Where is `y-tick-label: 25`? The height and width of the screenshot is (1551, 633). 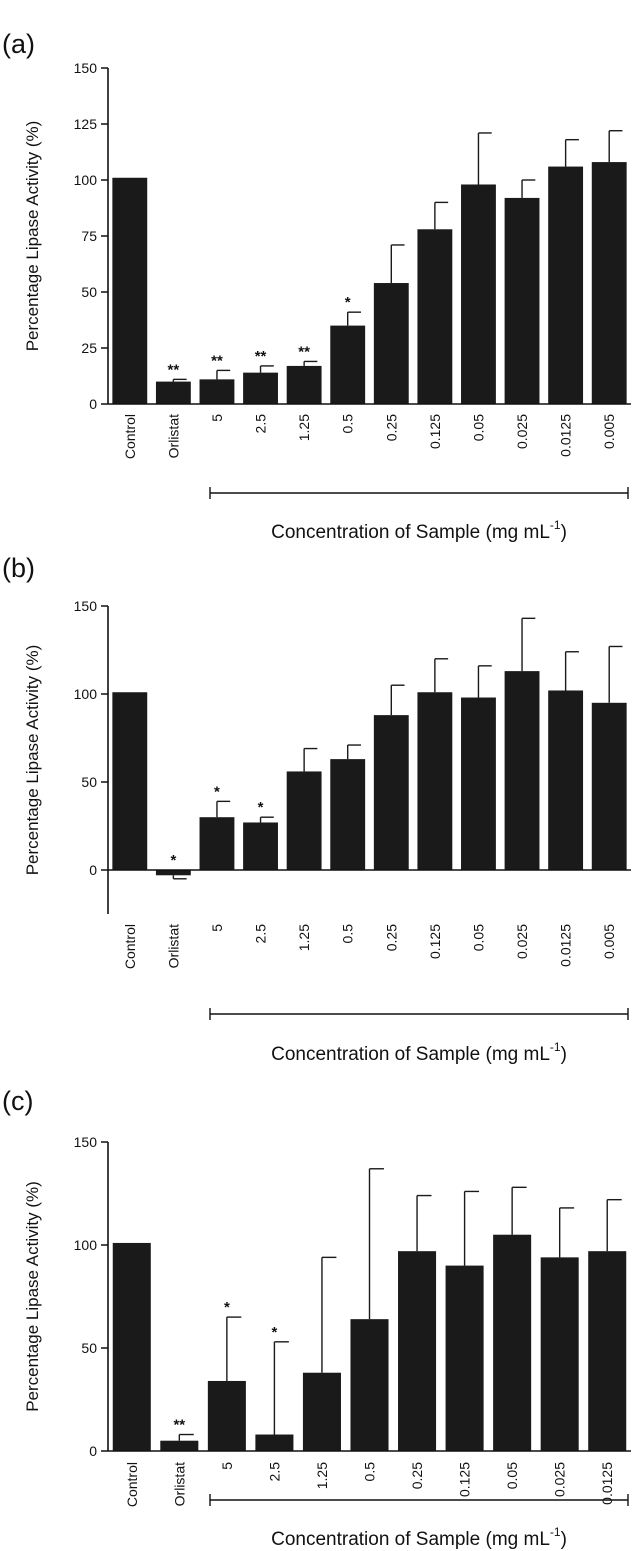
y-tick-label: 25 is located at coordinates (89, 348).